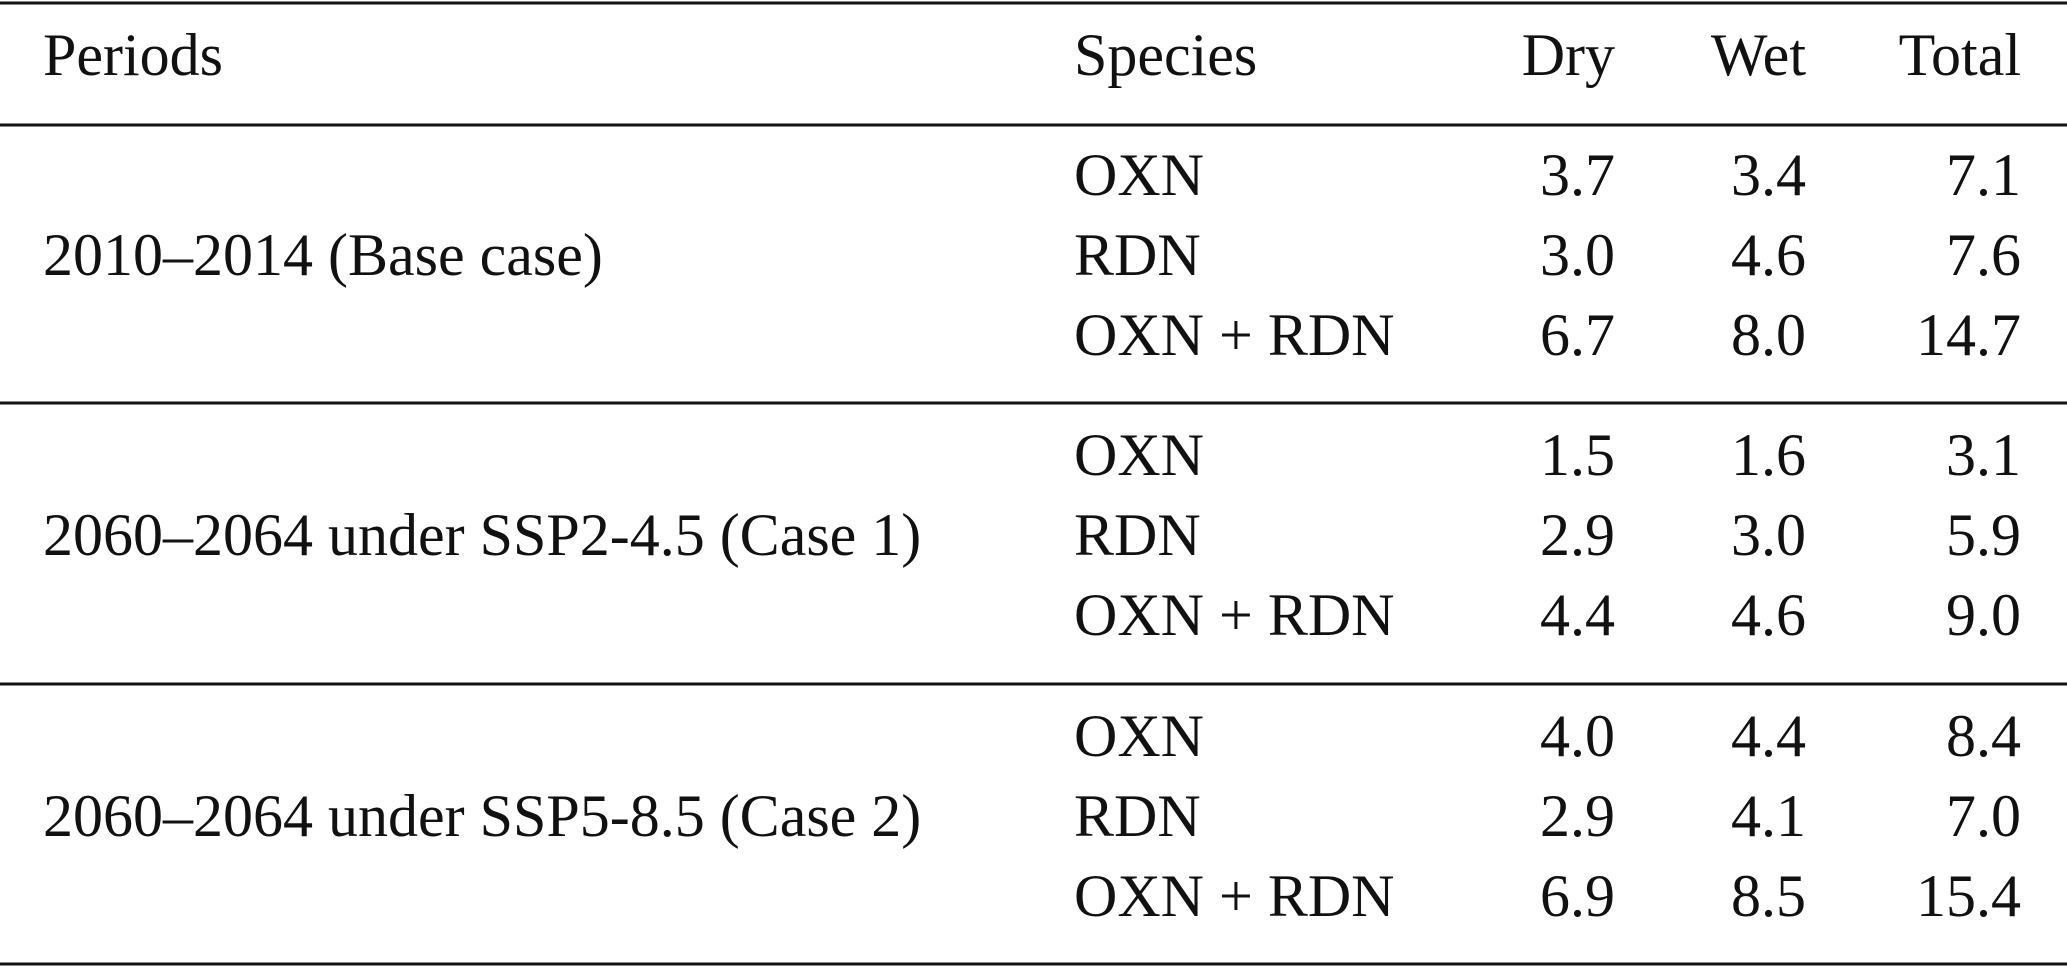 The width and height of the screenshot is (2067, 968). What do you see at coordinates (1983, 615) in the screenshot?
I see `value-cell: 9.0` at bounding box center [1983, 615].